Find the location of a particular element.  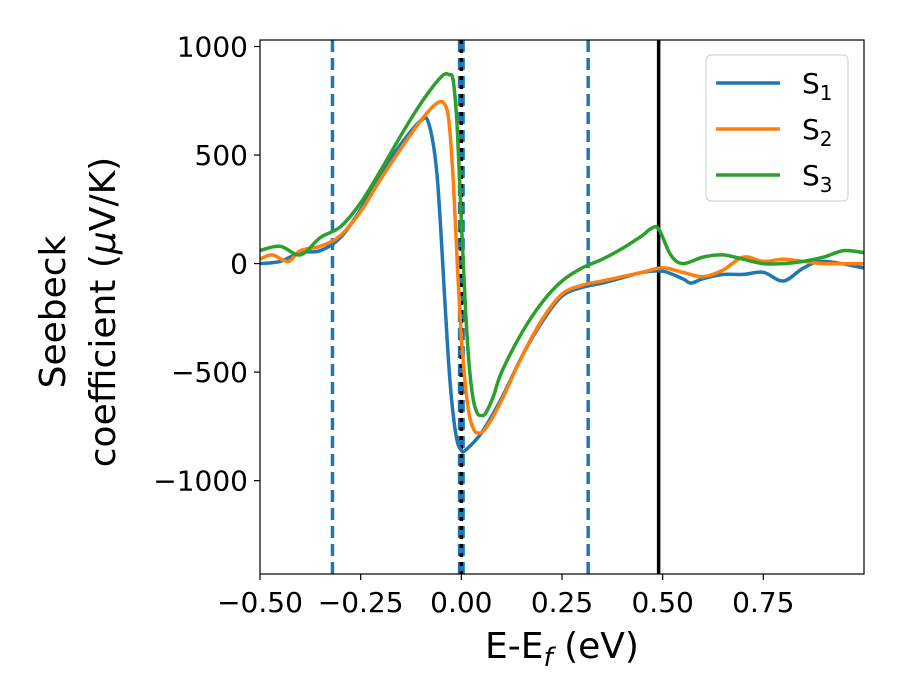

x-tick-label: 0.50 is located at coordinates (662, 602).